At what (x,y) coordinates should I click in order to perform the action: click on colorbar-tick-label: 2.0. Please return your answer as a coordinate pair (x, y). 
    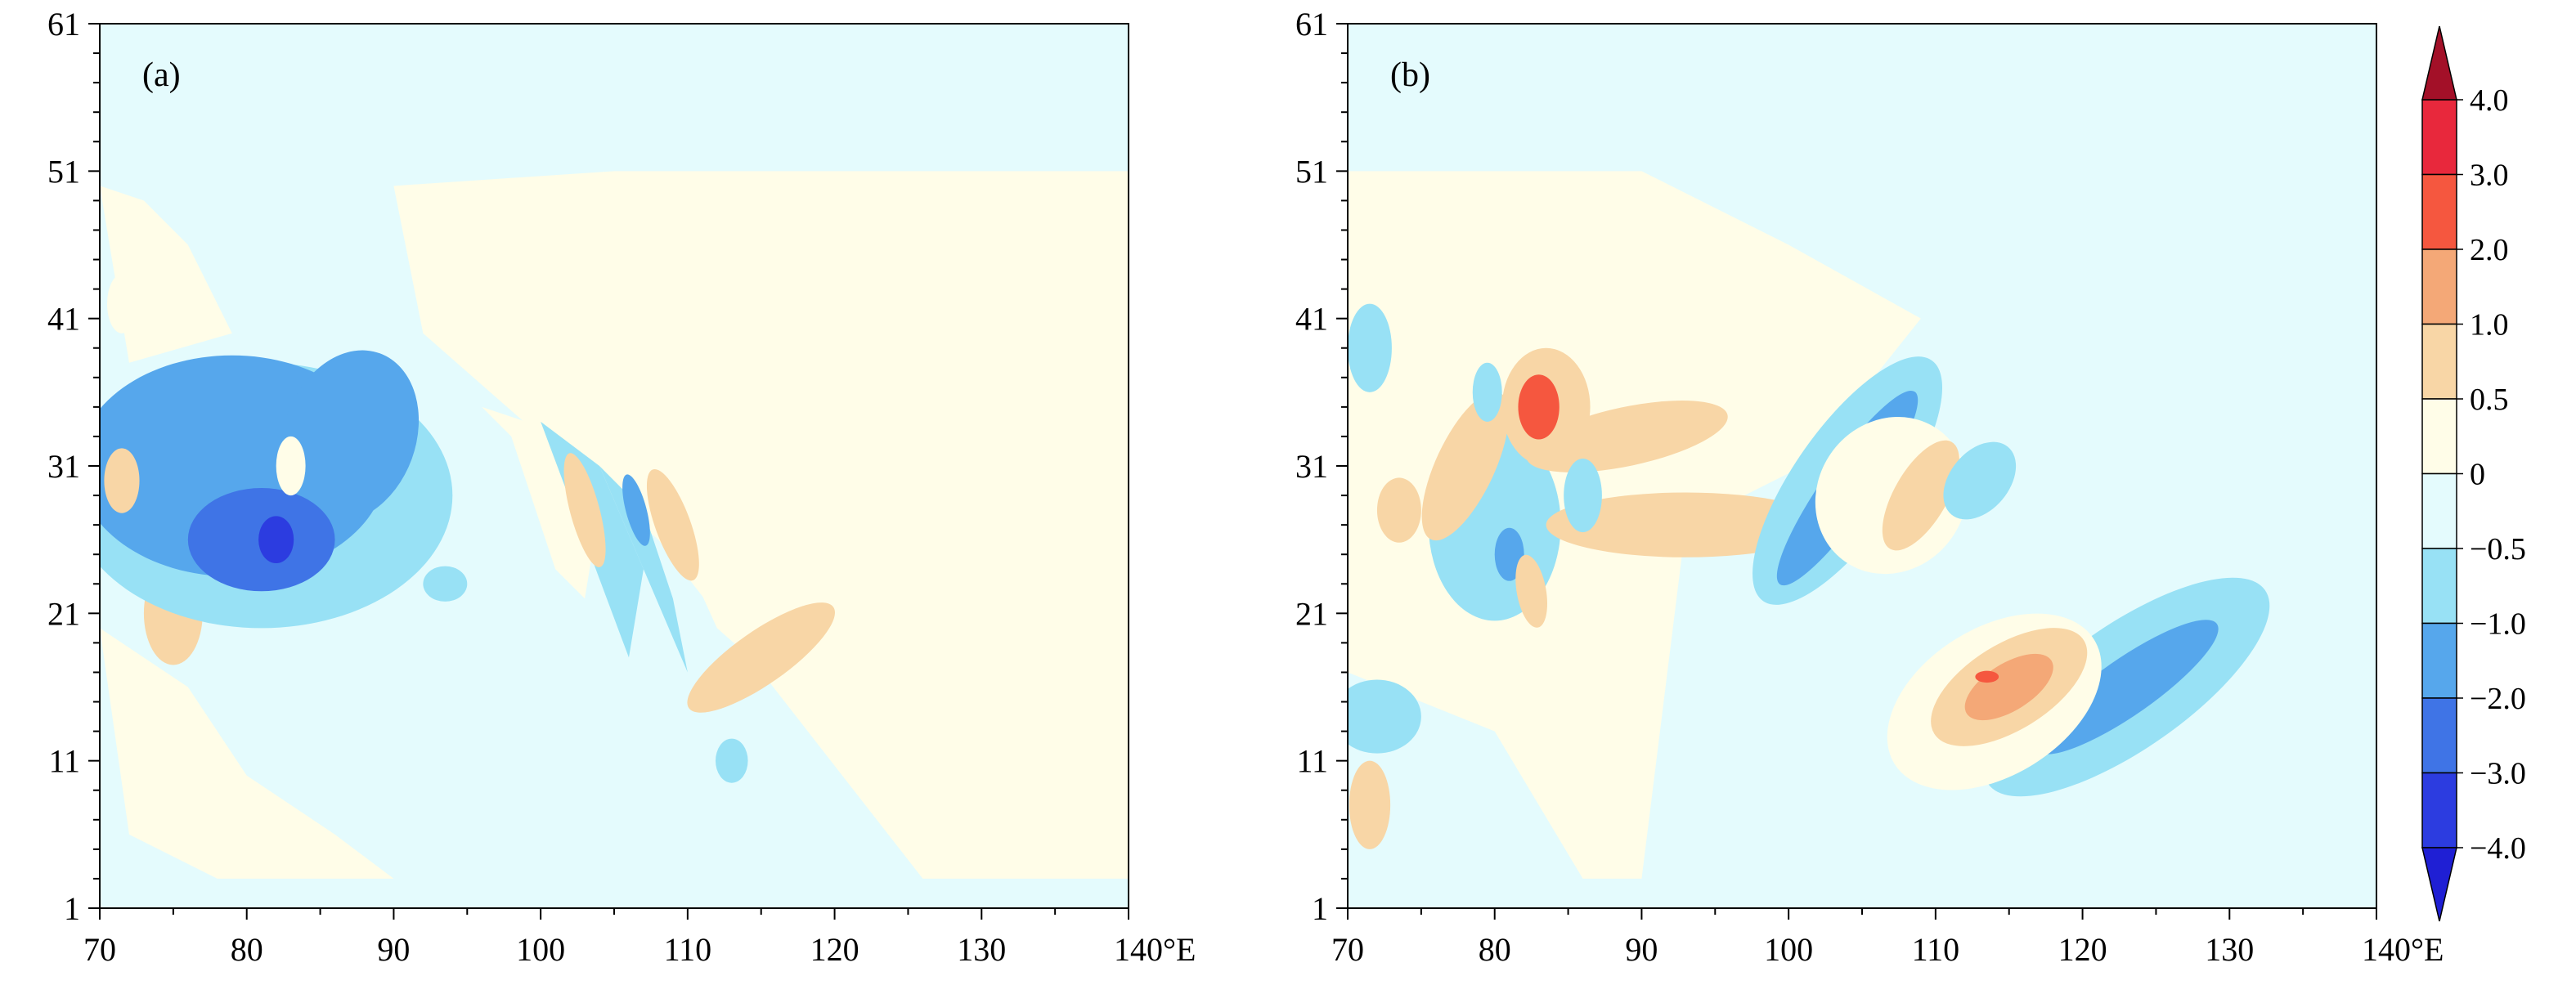
    Looking at the image, I should click on (2490, 250).